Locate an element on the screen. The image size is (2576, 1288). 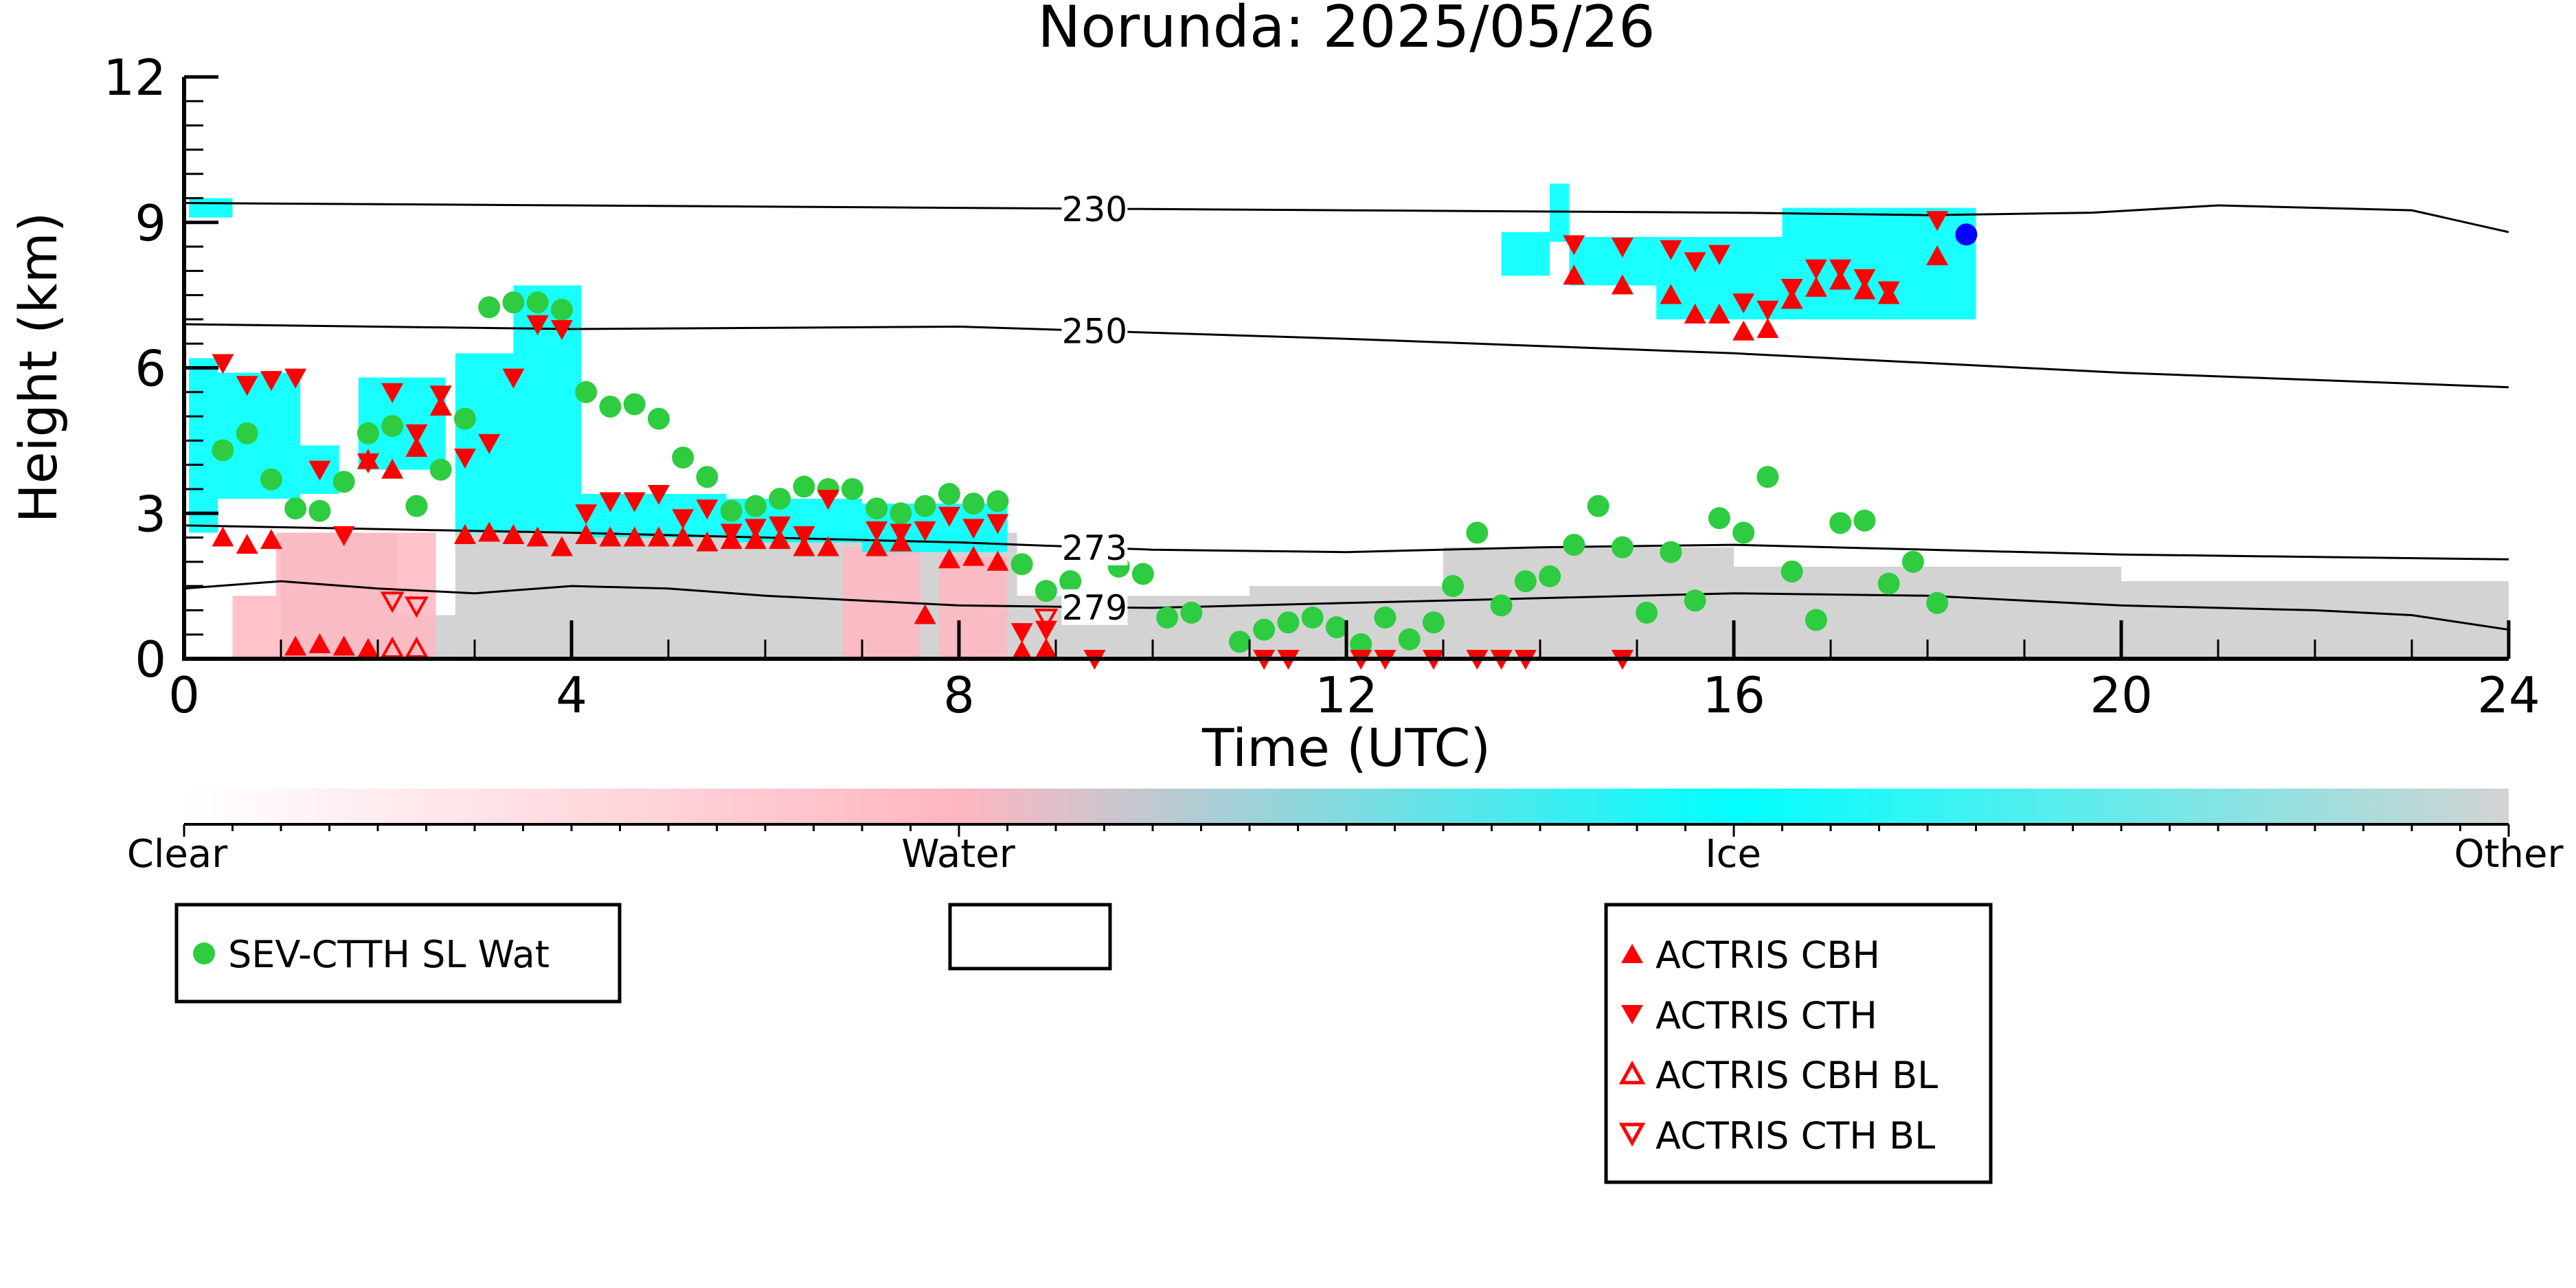
isotherm-label-273: 273 is located at coordinates (1094, 548).